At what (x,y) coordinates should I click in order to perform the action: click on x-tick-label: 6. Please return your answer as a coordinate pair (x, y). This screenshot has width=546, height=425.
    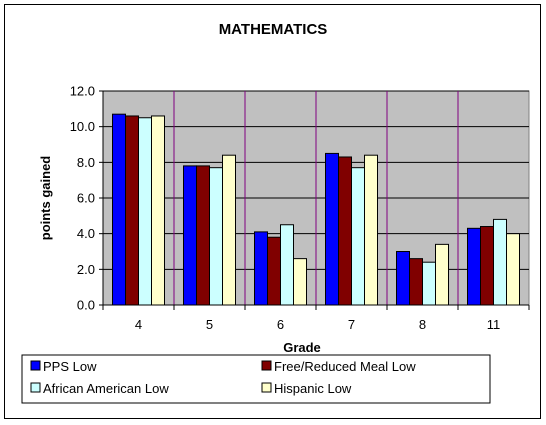
    Looking at the image, I should click on (280, 324).